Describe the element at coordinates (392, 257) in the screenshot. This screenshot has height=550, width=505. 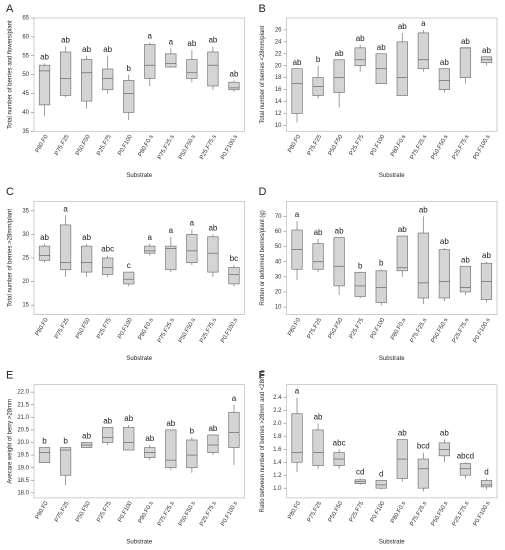
I see `plot-frame` at that location.